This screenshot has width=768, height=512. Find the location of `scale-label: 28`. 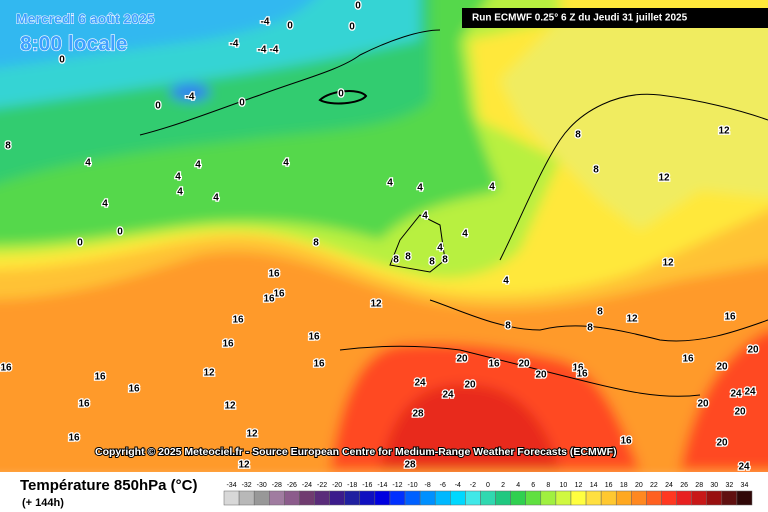

scale-label: 28 is located at coordinates (699, 485).